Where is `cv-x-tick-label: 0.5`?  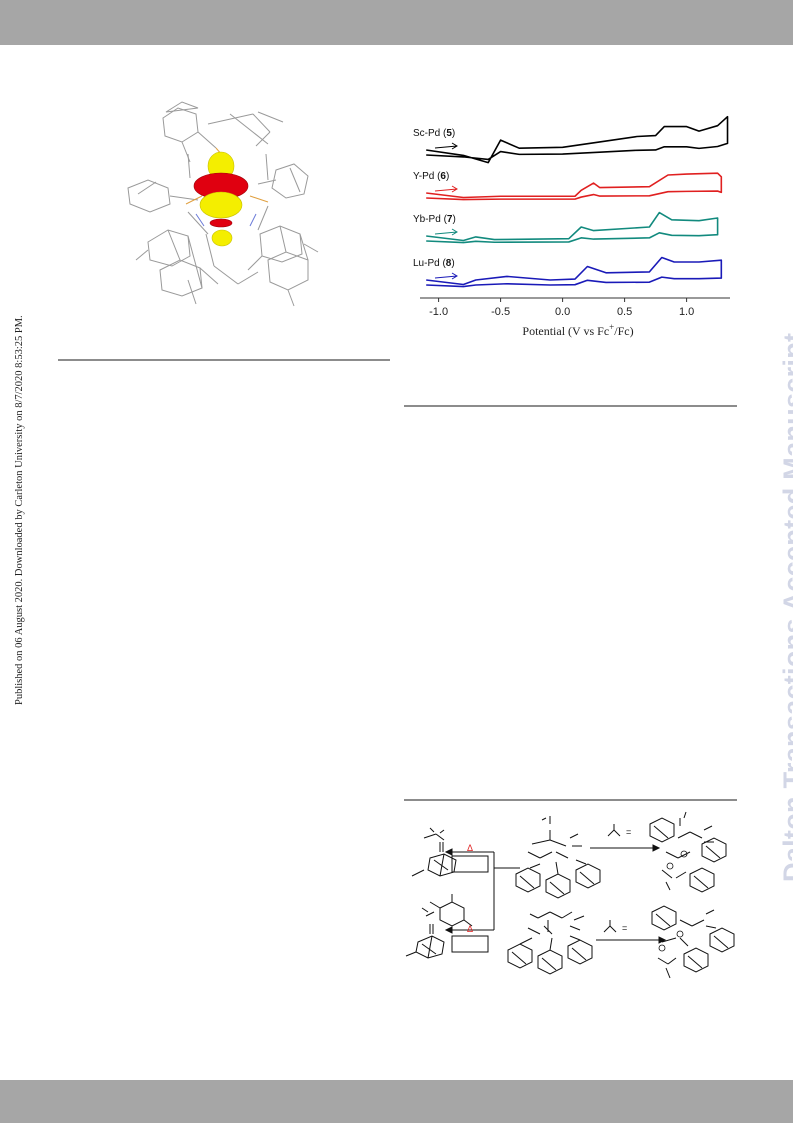 cv-x-tick-label: 0.5 is located at coordinates (624, 312).